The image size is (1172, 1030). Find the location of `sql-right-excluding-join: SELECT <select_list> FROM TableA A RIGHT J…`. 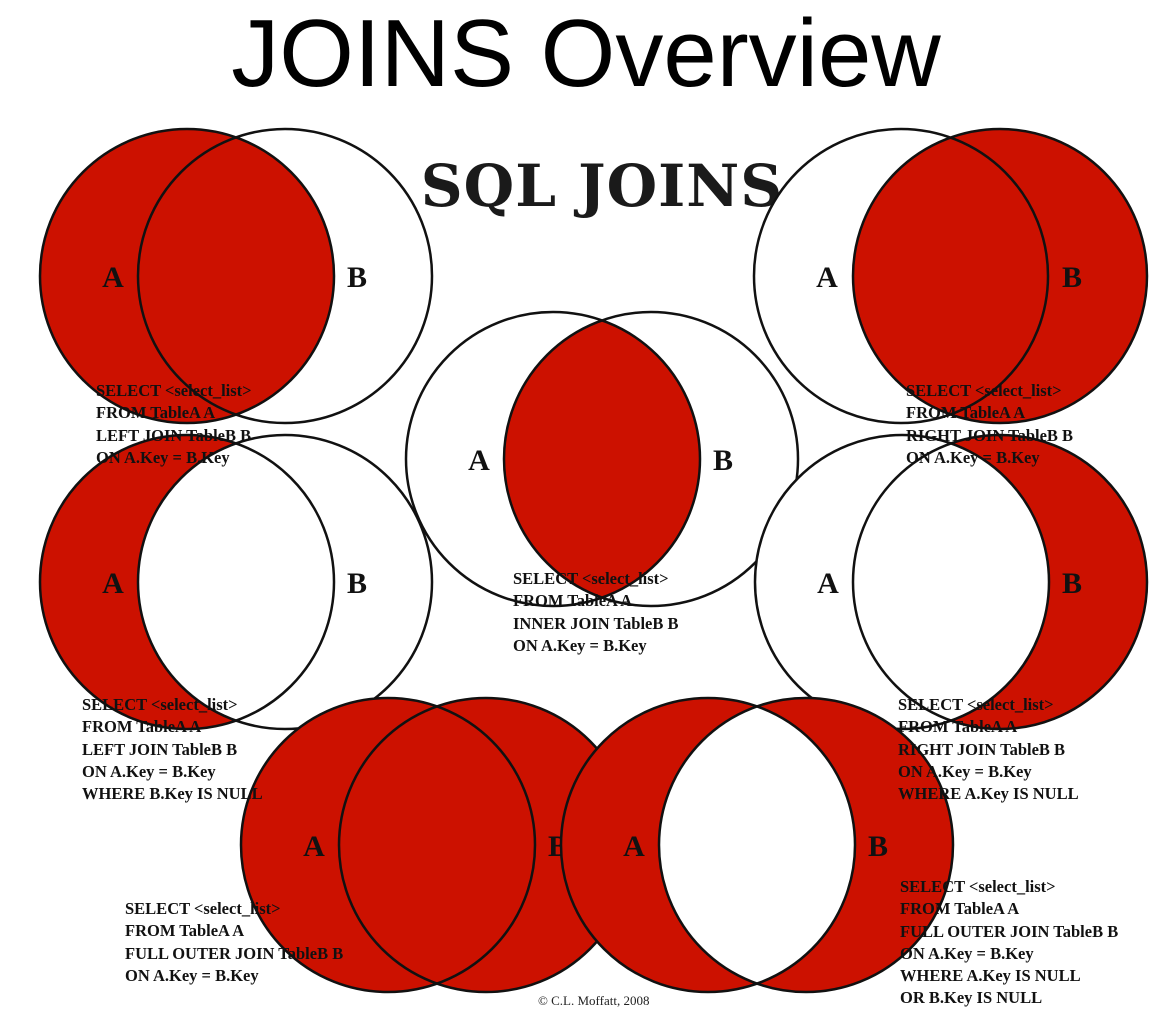

sql-right-excluding-join: SELECT <select_list> FROM TableA A RIGHT J… is located at coordinates (988, 749).